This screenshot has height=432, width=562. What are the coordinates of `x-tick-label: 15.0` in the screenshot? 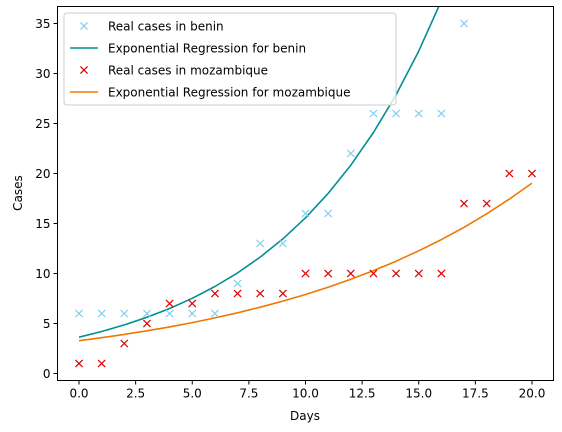 It's located at (418, 394).